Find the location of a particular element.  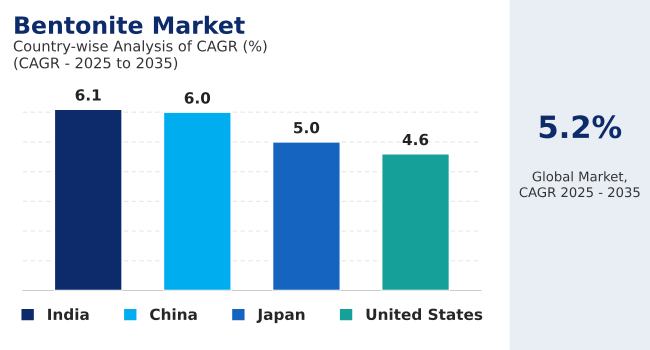

chart-title: Bentonite Market is located at coordinates (130, 25).